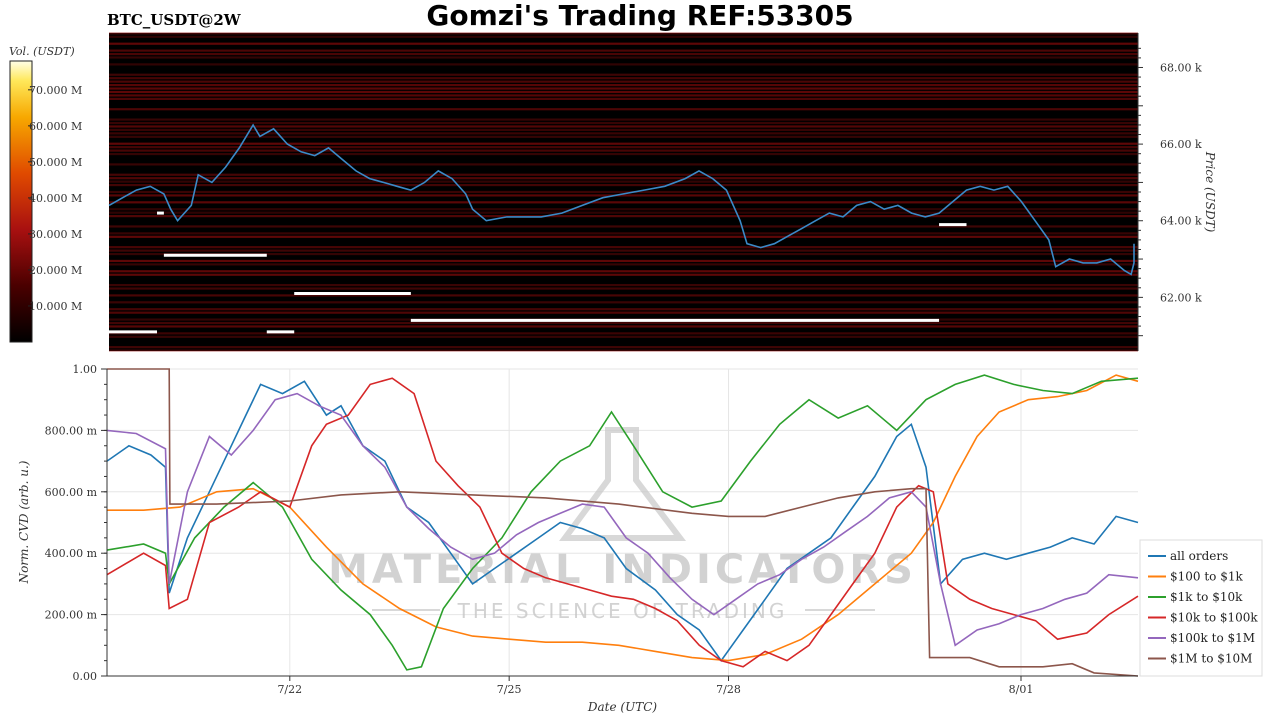  I want to click on cvd-y-tick-label: 800.00 m, so click(71, 430).